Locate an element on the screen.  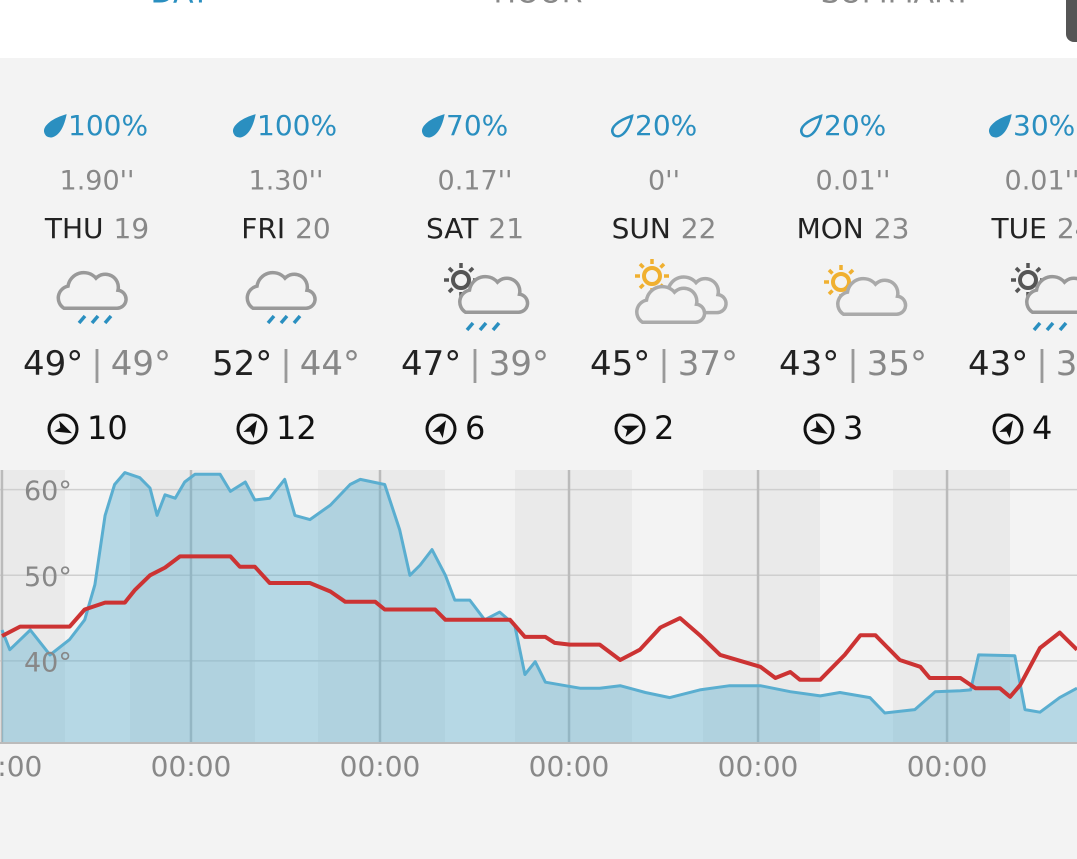
day-date: 20 is located at coordinates (313, 228).